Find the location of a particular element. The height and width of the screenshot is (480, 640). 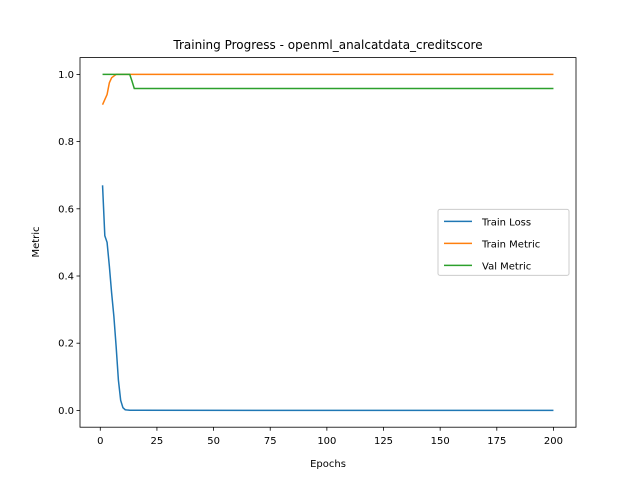

legend: Train Loss Train Metric Val Metric is located at coordinates (503, 242).